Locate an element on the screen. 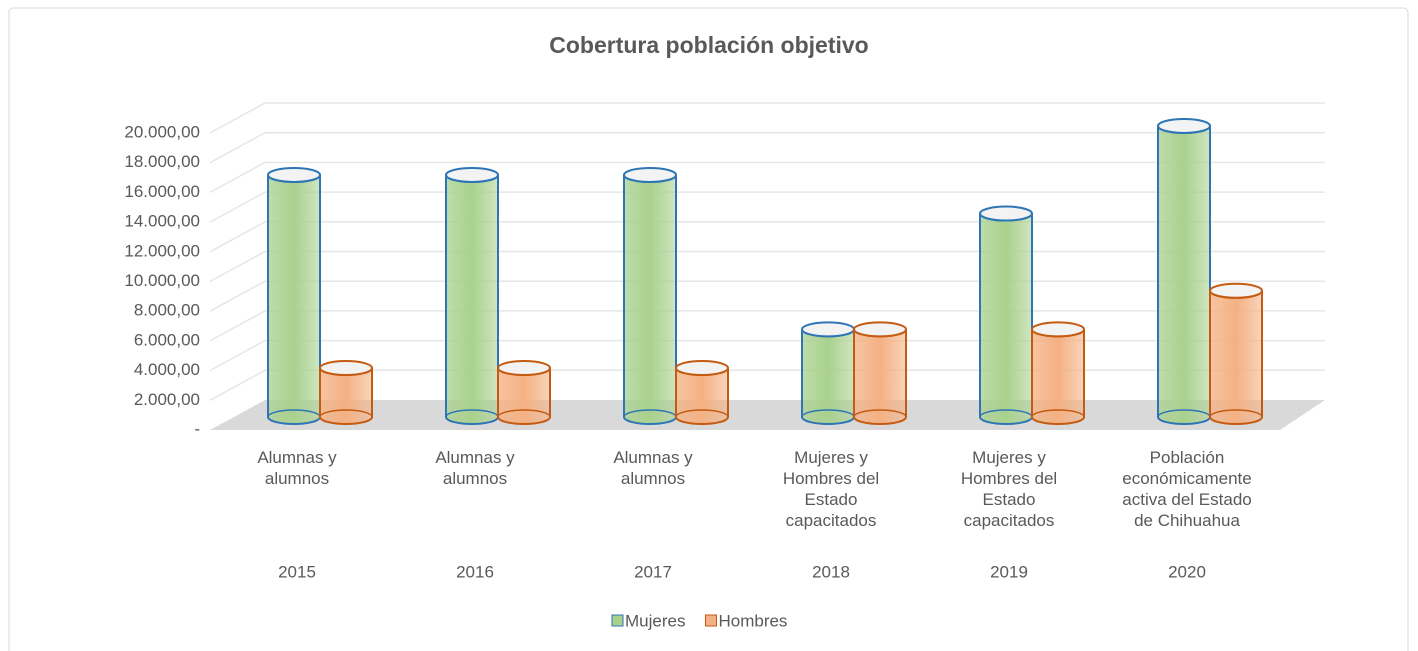  x-year-label: 2015 is located at coordinates (297, 571).